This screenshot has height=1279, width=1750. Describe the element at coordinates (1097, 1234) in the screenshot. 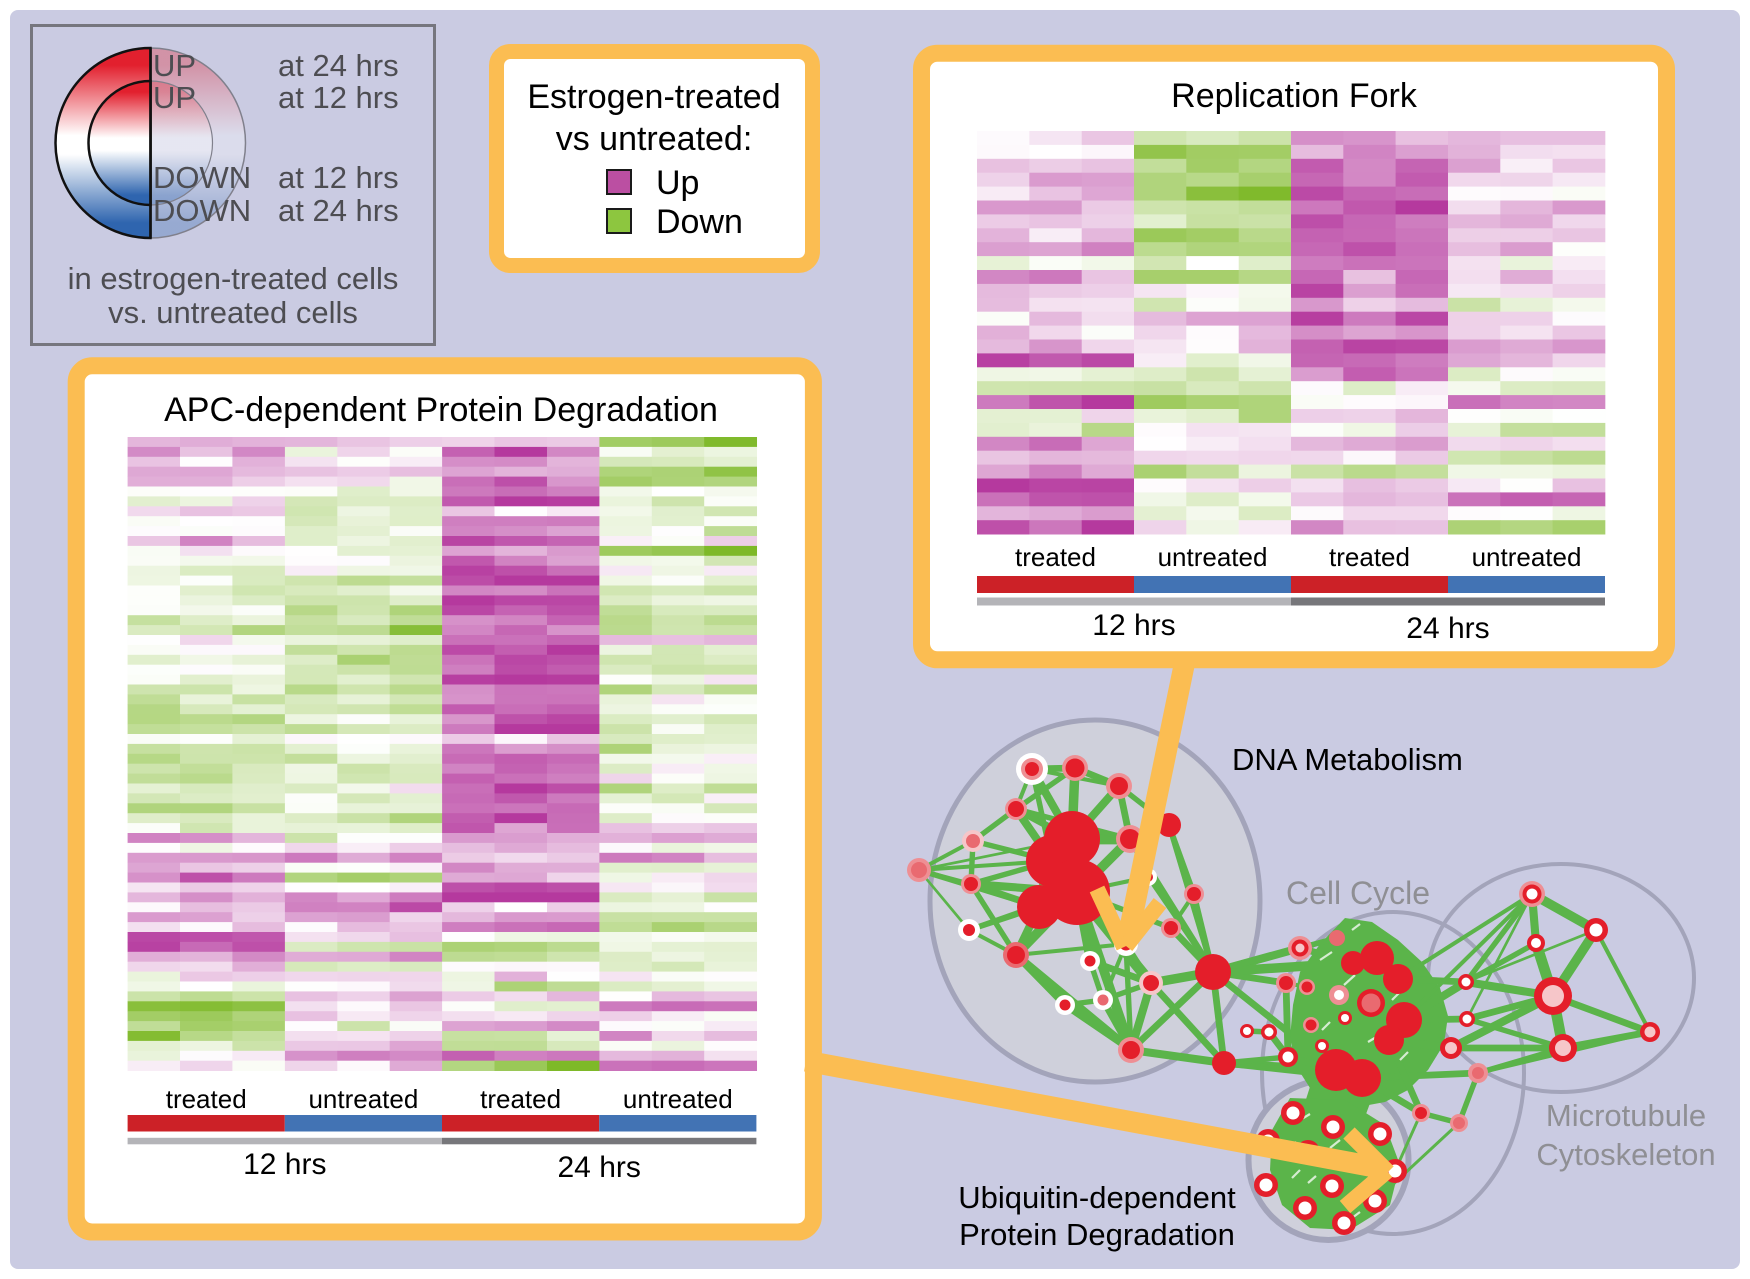

I see `svg-text: Protein Degradation` at that location.